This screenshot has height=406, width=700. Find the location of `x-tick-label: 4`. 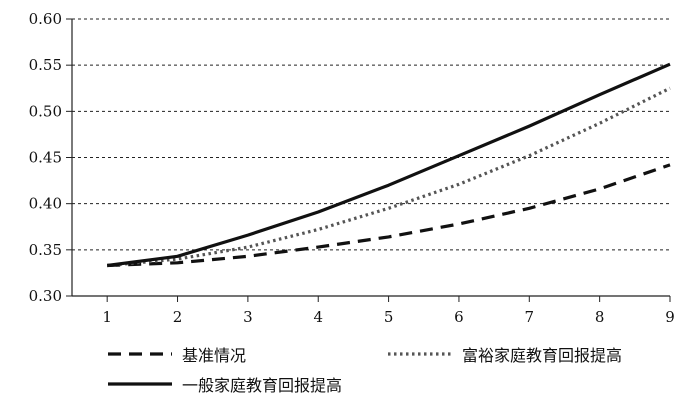

x-tick-label: 4 is located at coordinates (318, 317).